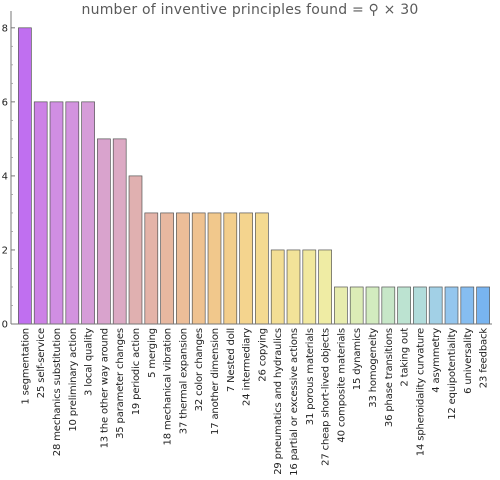 The height and width of the screenshot is (480, 500). Describe the element at coordinates (373, 368) in the screenshot. I see `x-category-label: 33 homogeneity` at that location.